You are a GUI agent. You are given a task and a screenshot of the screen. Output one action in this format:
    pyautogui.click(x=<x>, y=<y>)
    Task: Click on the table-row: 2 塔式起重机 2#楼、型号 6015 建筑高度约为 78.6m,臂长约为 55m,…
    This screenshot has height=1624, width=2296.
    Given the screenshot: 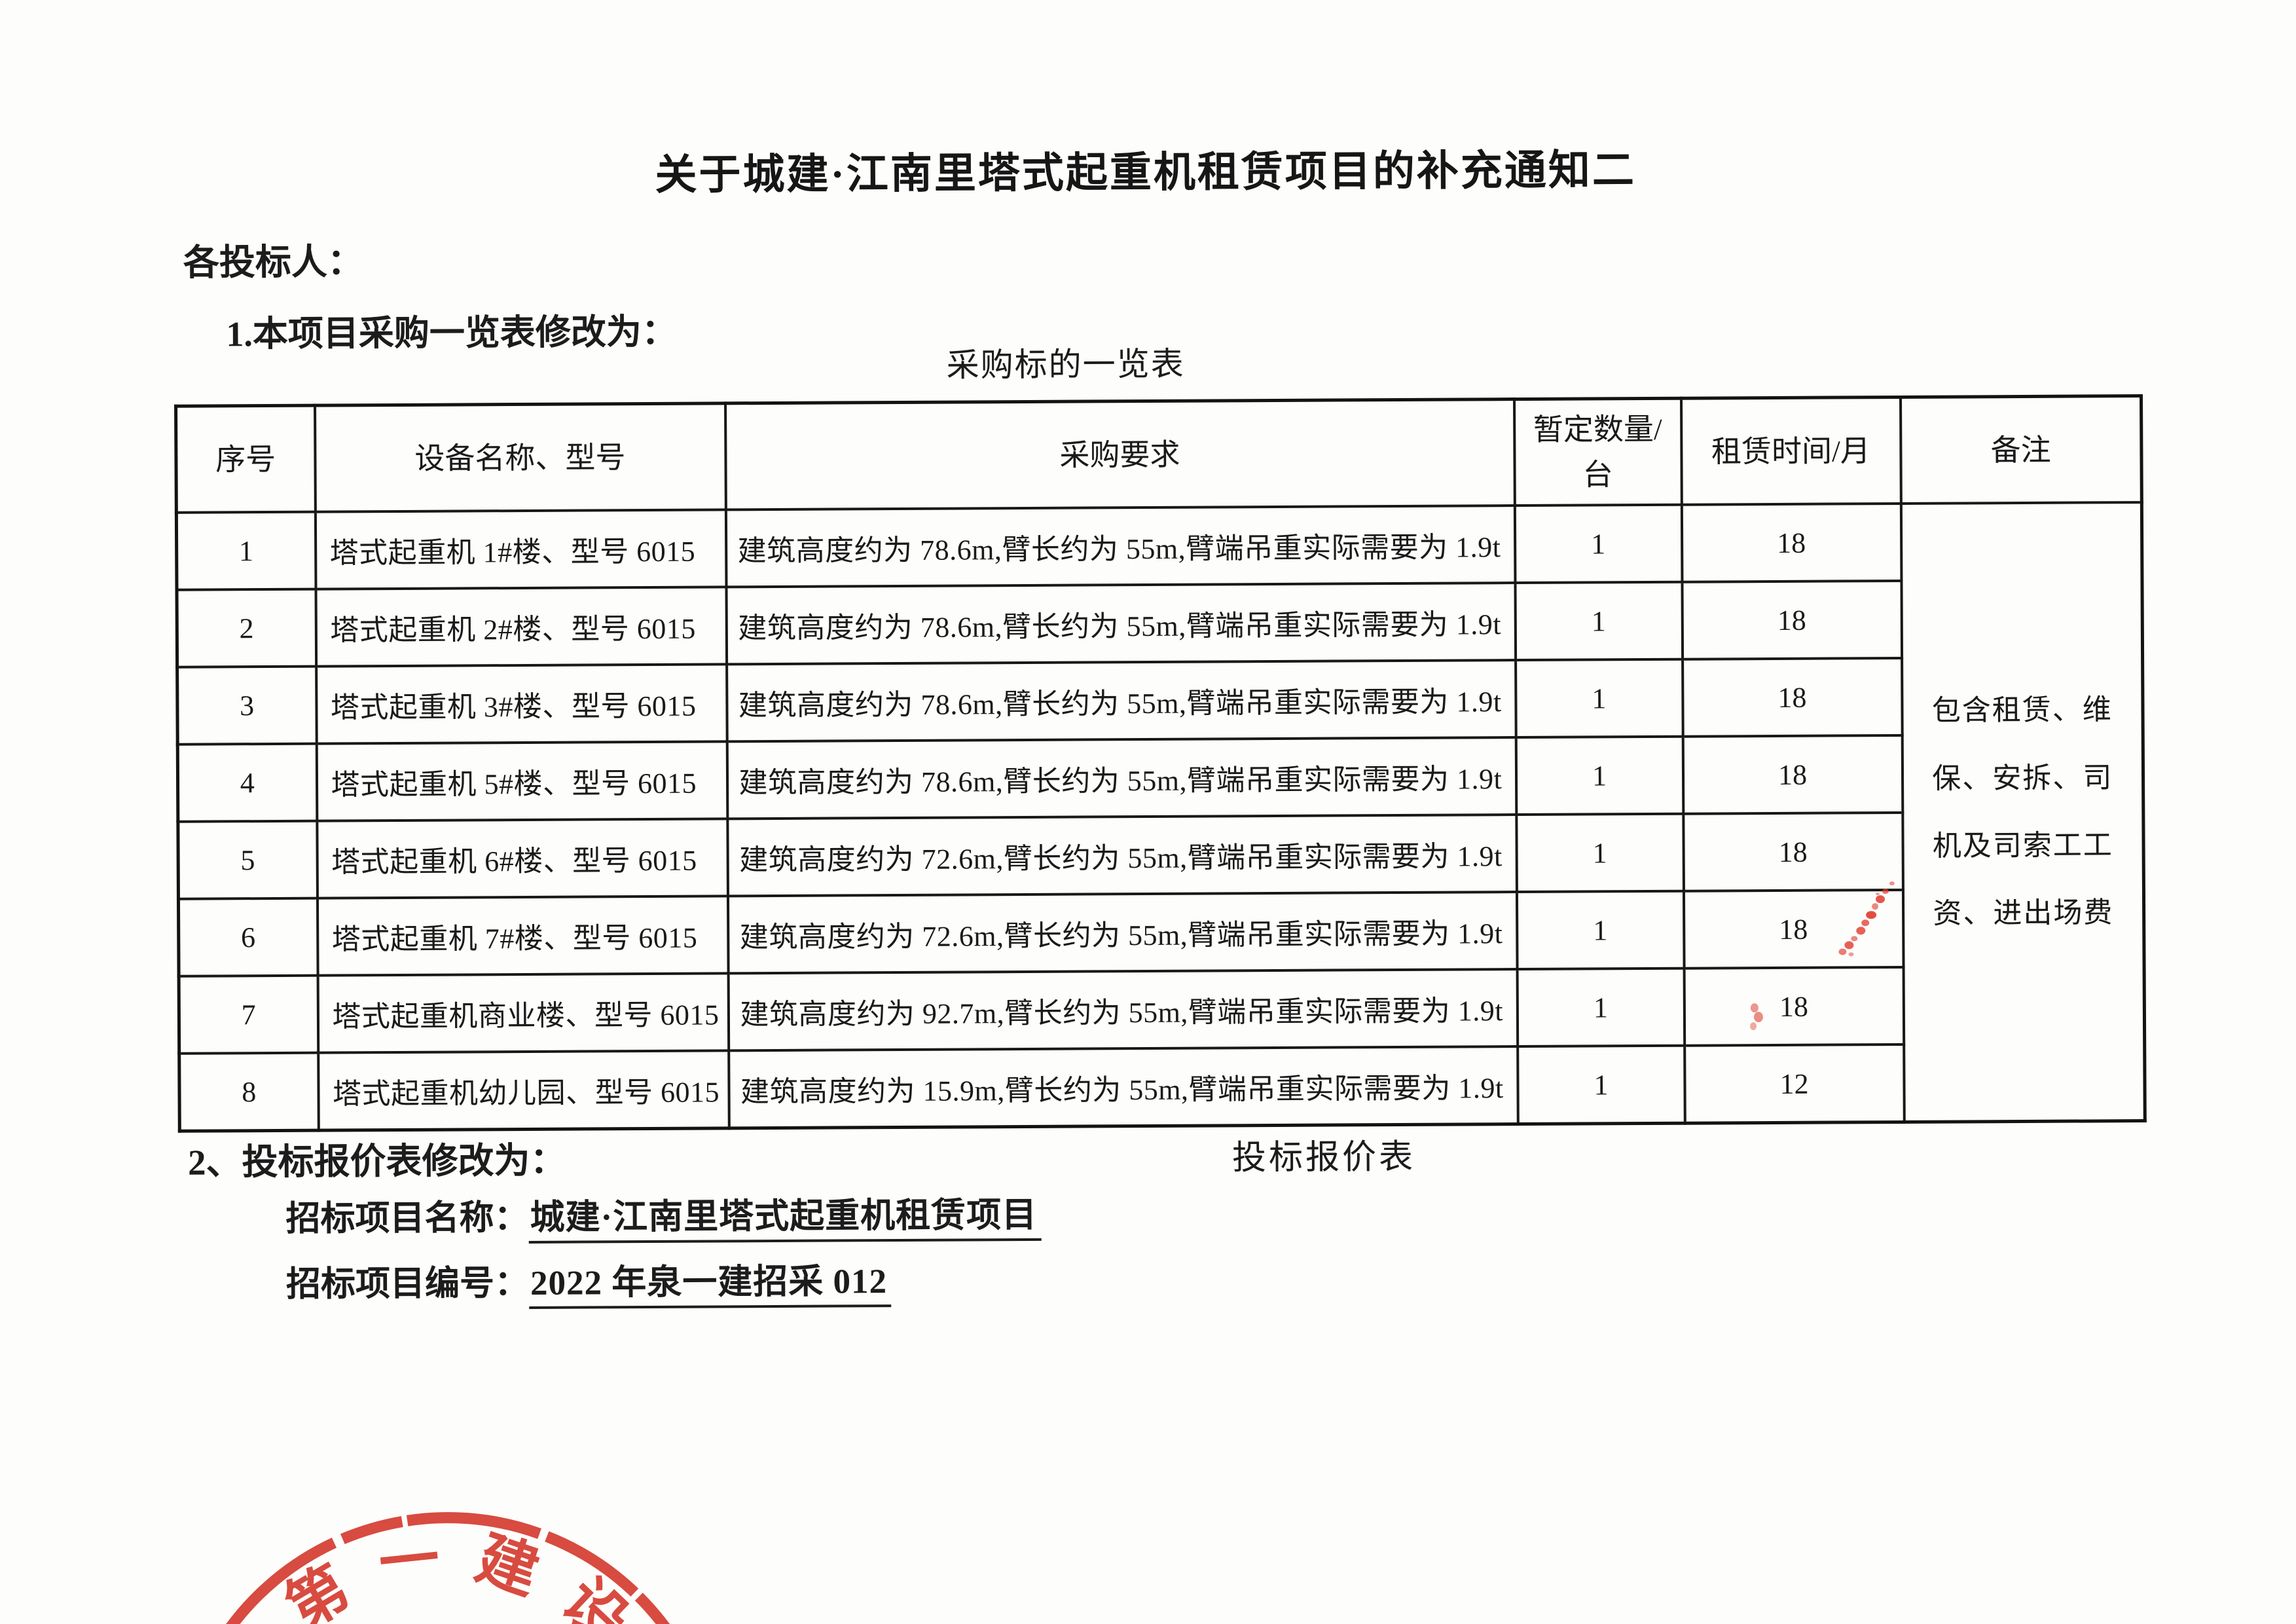 What is the action you would take?
    pyautogui.click(x=1160, y=623)
    